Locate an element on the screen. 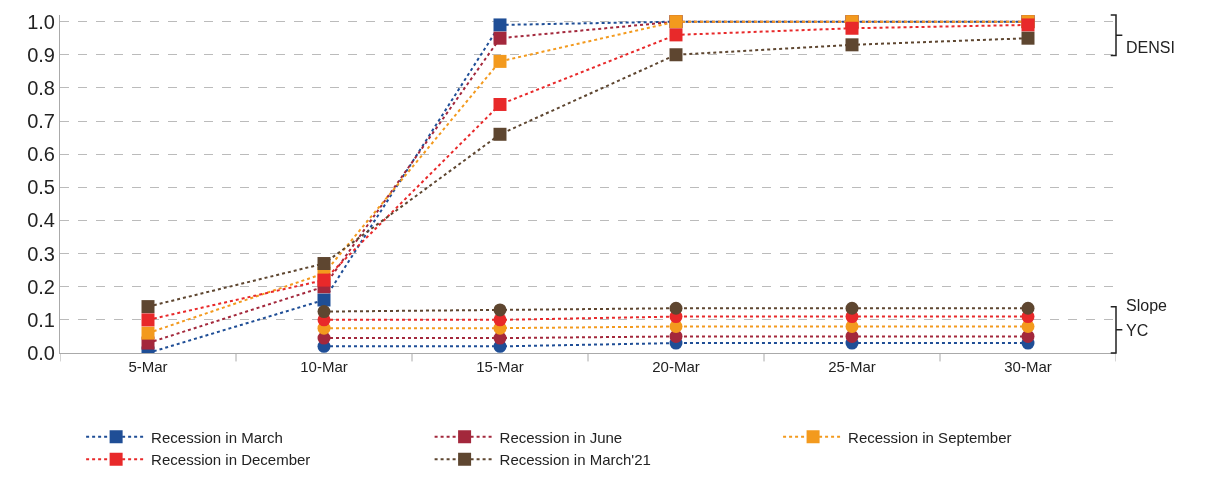 Image resolution: width=1206 pixels, height=488 pixels. legend-label: Recession in March is located at coordinates (217, 437).